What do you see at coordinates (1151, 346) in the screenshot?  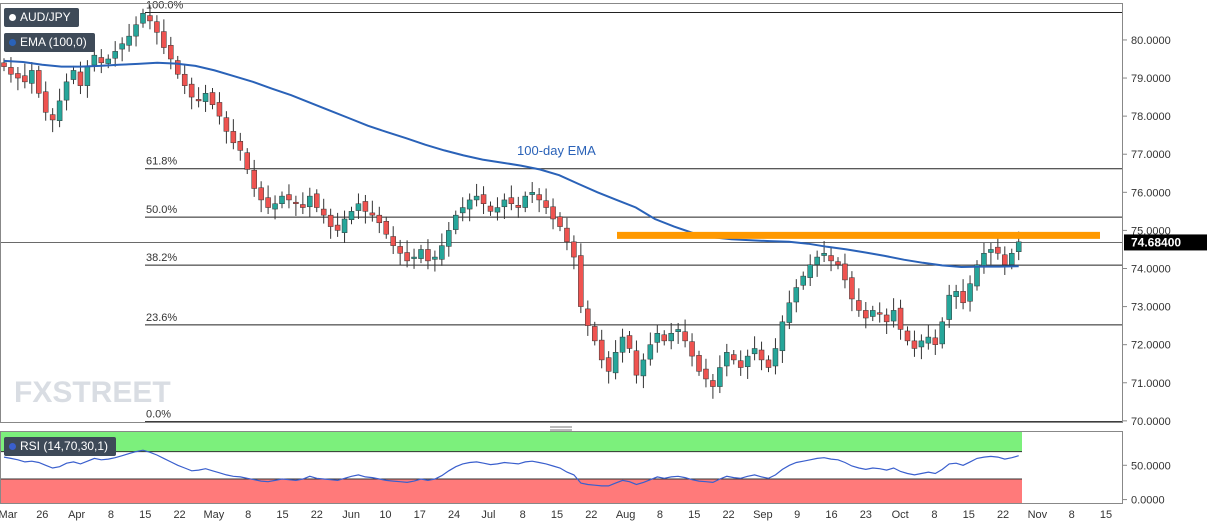 I see `price-axis-label: 72.0000` at bounding box center [1151, 346].